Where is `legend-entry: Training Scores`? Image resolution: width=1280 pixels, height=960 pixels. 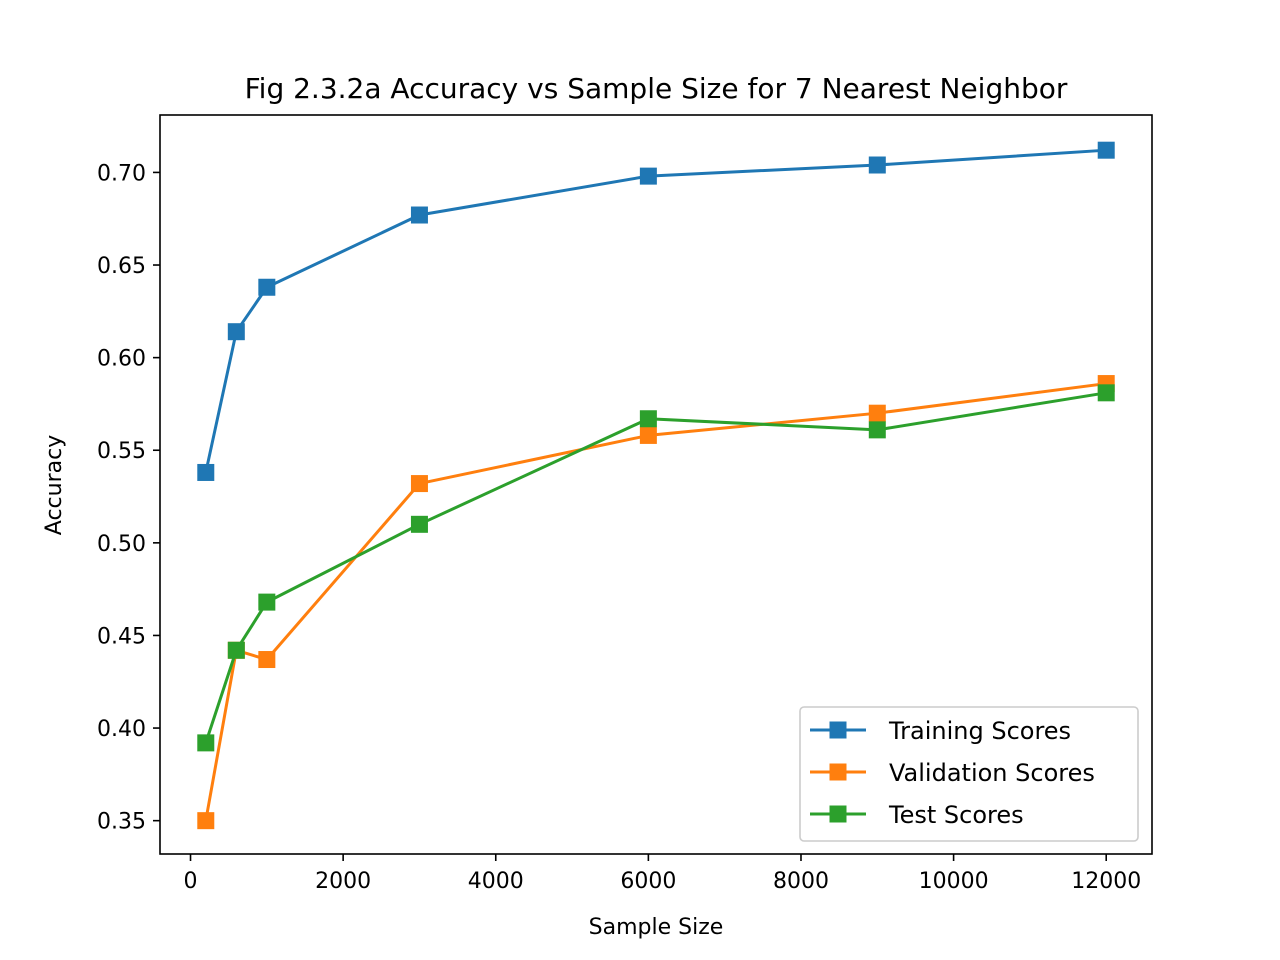 legend-entry: Training Scores is located at coordinates (940, 731).